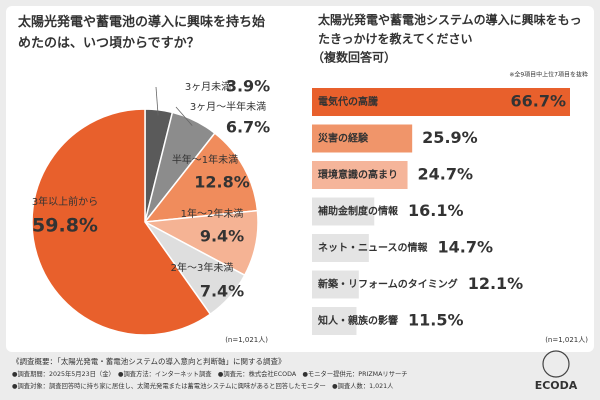  I want to click on slice-value: 9.4%, so click(222, 236).